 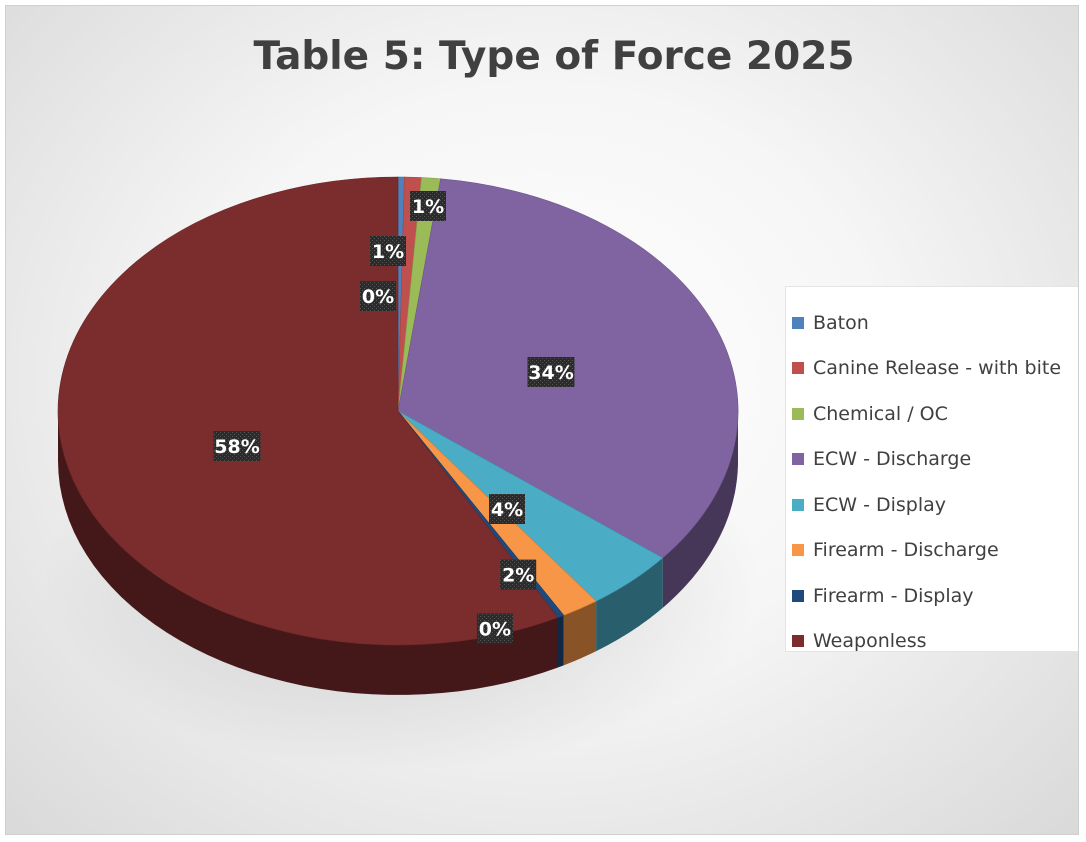 I want to click on legend-item-chemical-oc: Chemical / OC, so click(x=932, y=414).